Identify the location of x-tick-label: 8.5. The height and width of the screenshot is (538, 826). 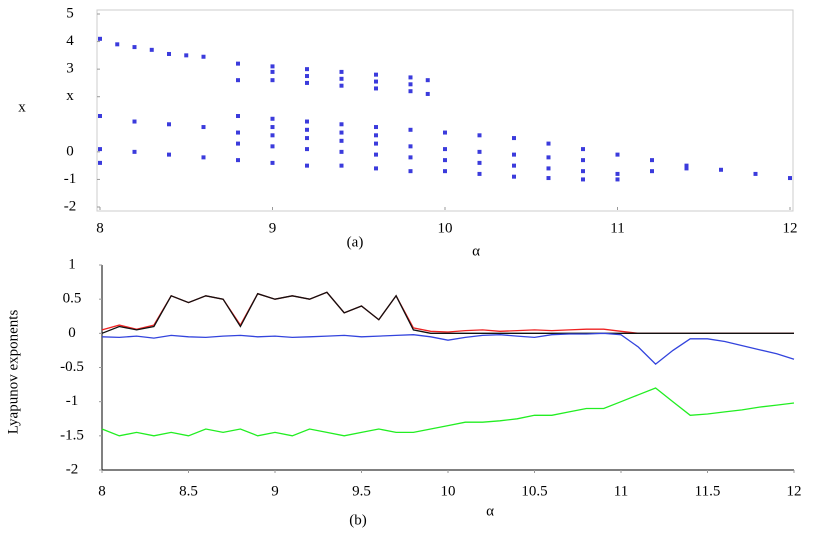
(188, 491).